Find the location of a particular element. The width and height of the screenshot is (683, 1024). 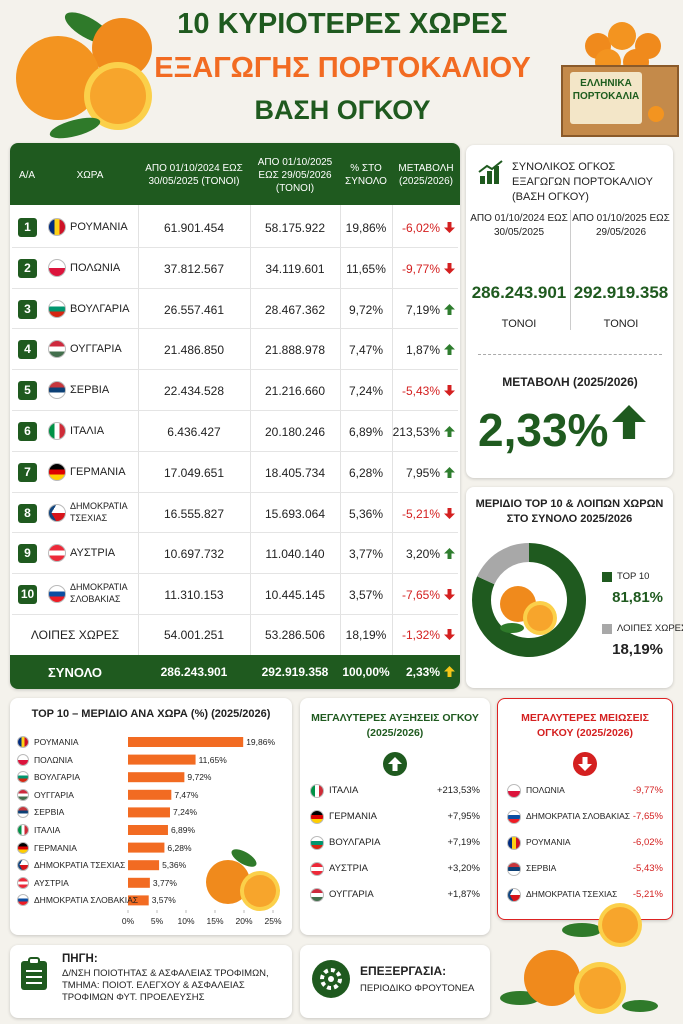

increases-value: +3,20% is located at coordinates (464, 868).